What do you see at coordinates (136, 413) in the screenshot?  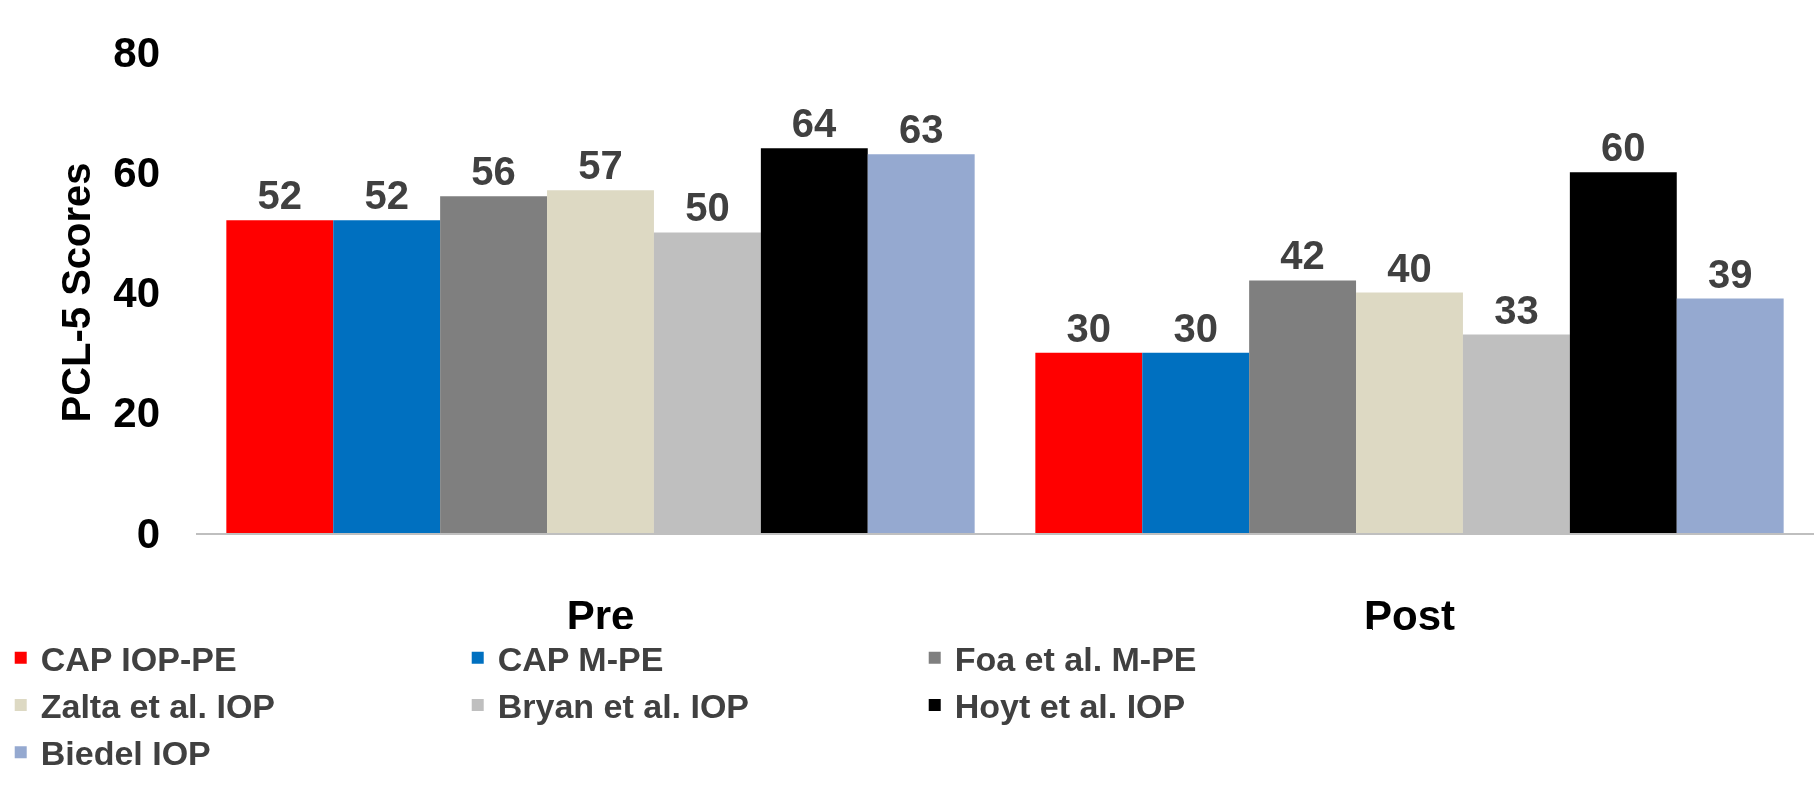 I see `y-tick-label: 20` at bounding box center [136, 413].